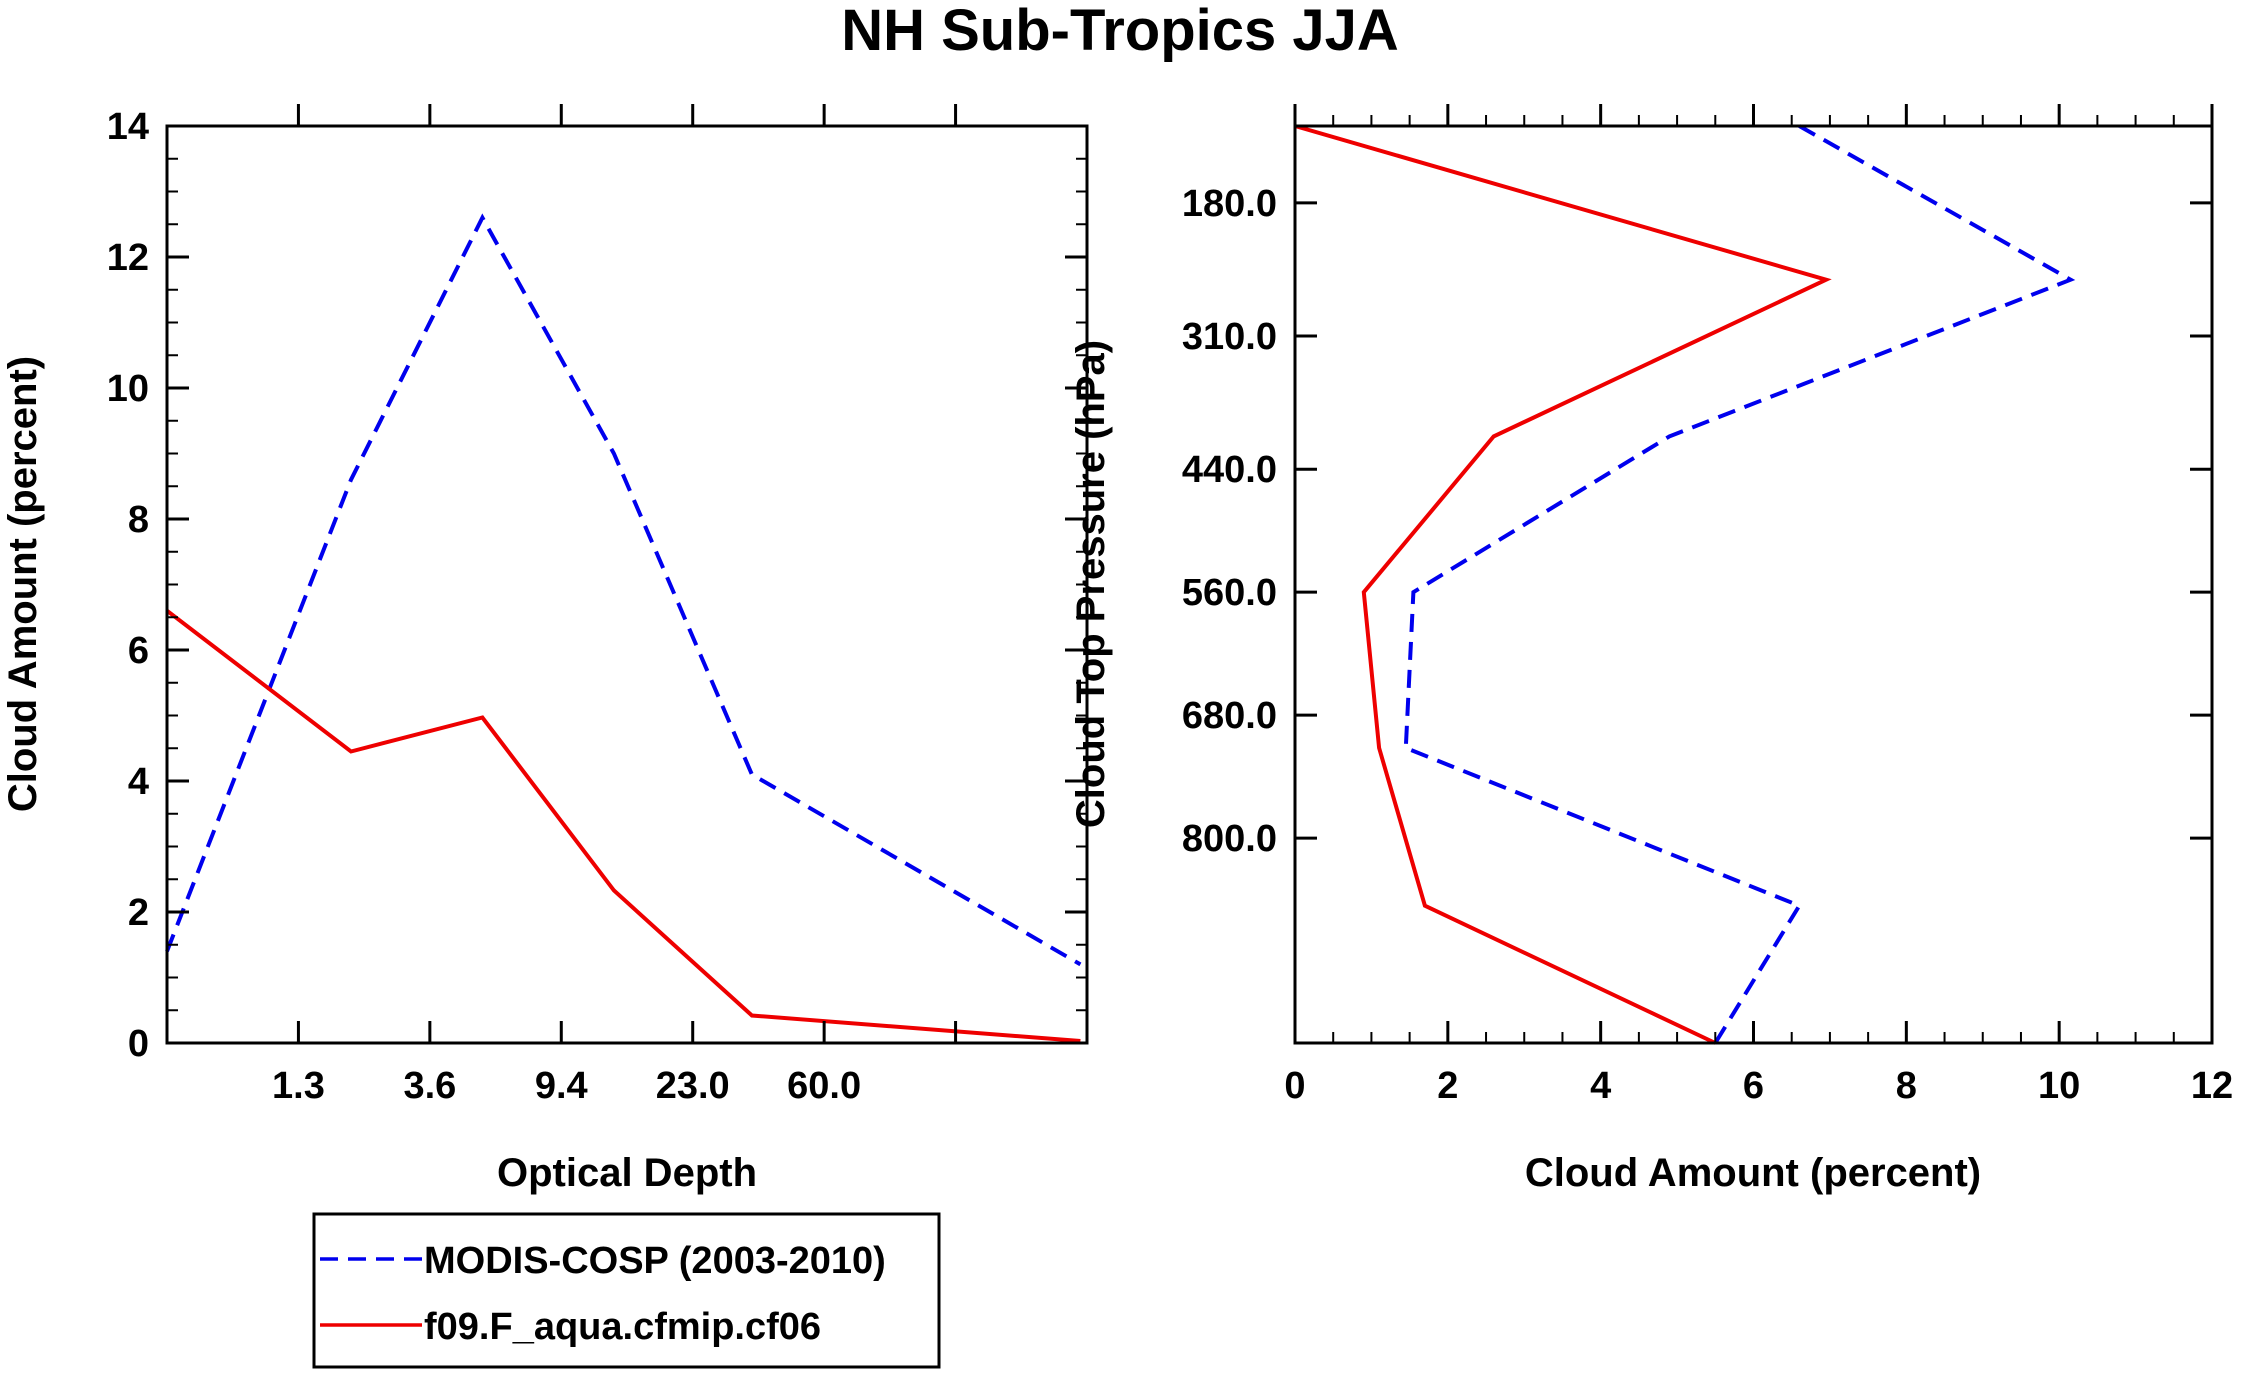  What do you see at coordinates (1229, 204) in the screenshot?
I see `right-y-tick-label: 180.0` at bounding box center [1229, 204].